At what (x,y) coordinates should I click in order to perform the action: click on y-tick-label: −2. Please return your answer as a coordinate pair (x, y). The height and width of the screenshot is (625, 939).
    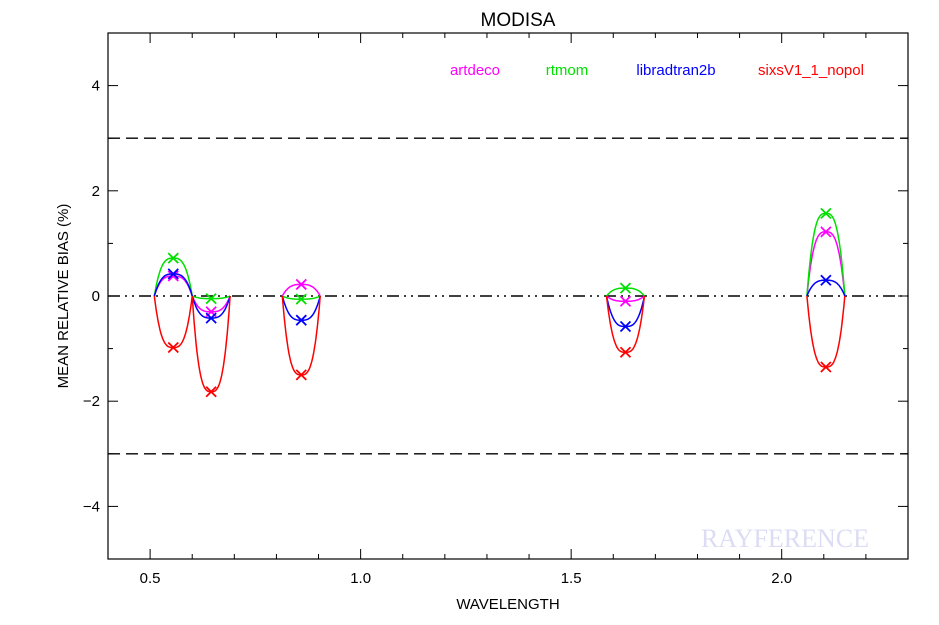
    Looking at the image, I should click on (91, 401).